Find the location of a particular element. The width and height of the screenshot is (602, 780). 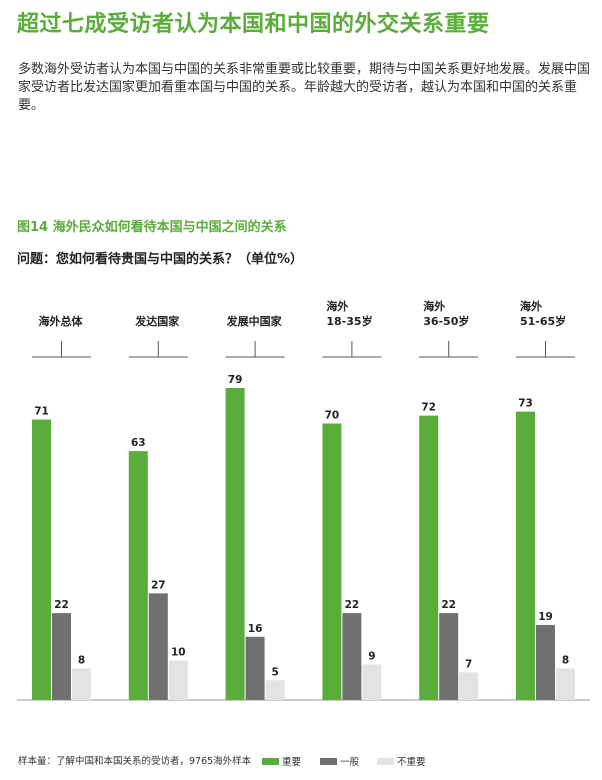

category-label: 36-50岁 is located at coordinates (446, 321).